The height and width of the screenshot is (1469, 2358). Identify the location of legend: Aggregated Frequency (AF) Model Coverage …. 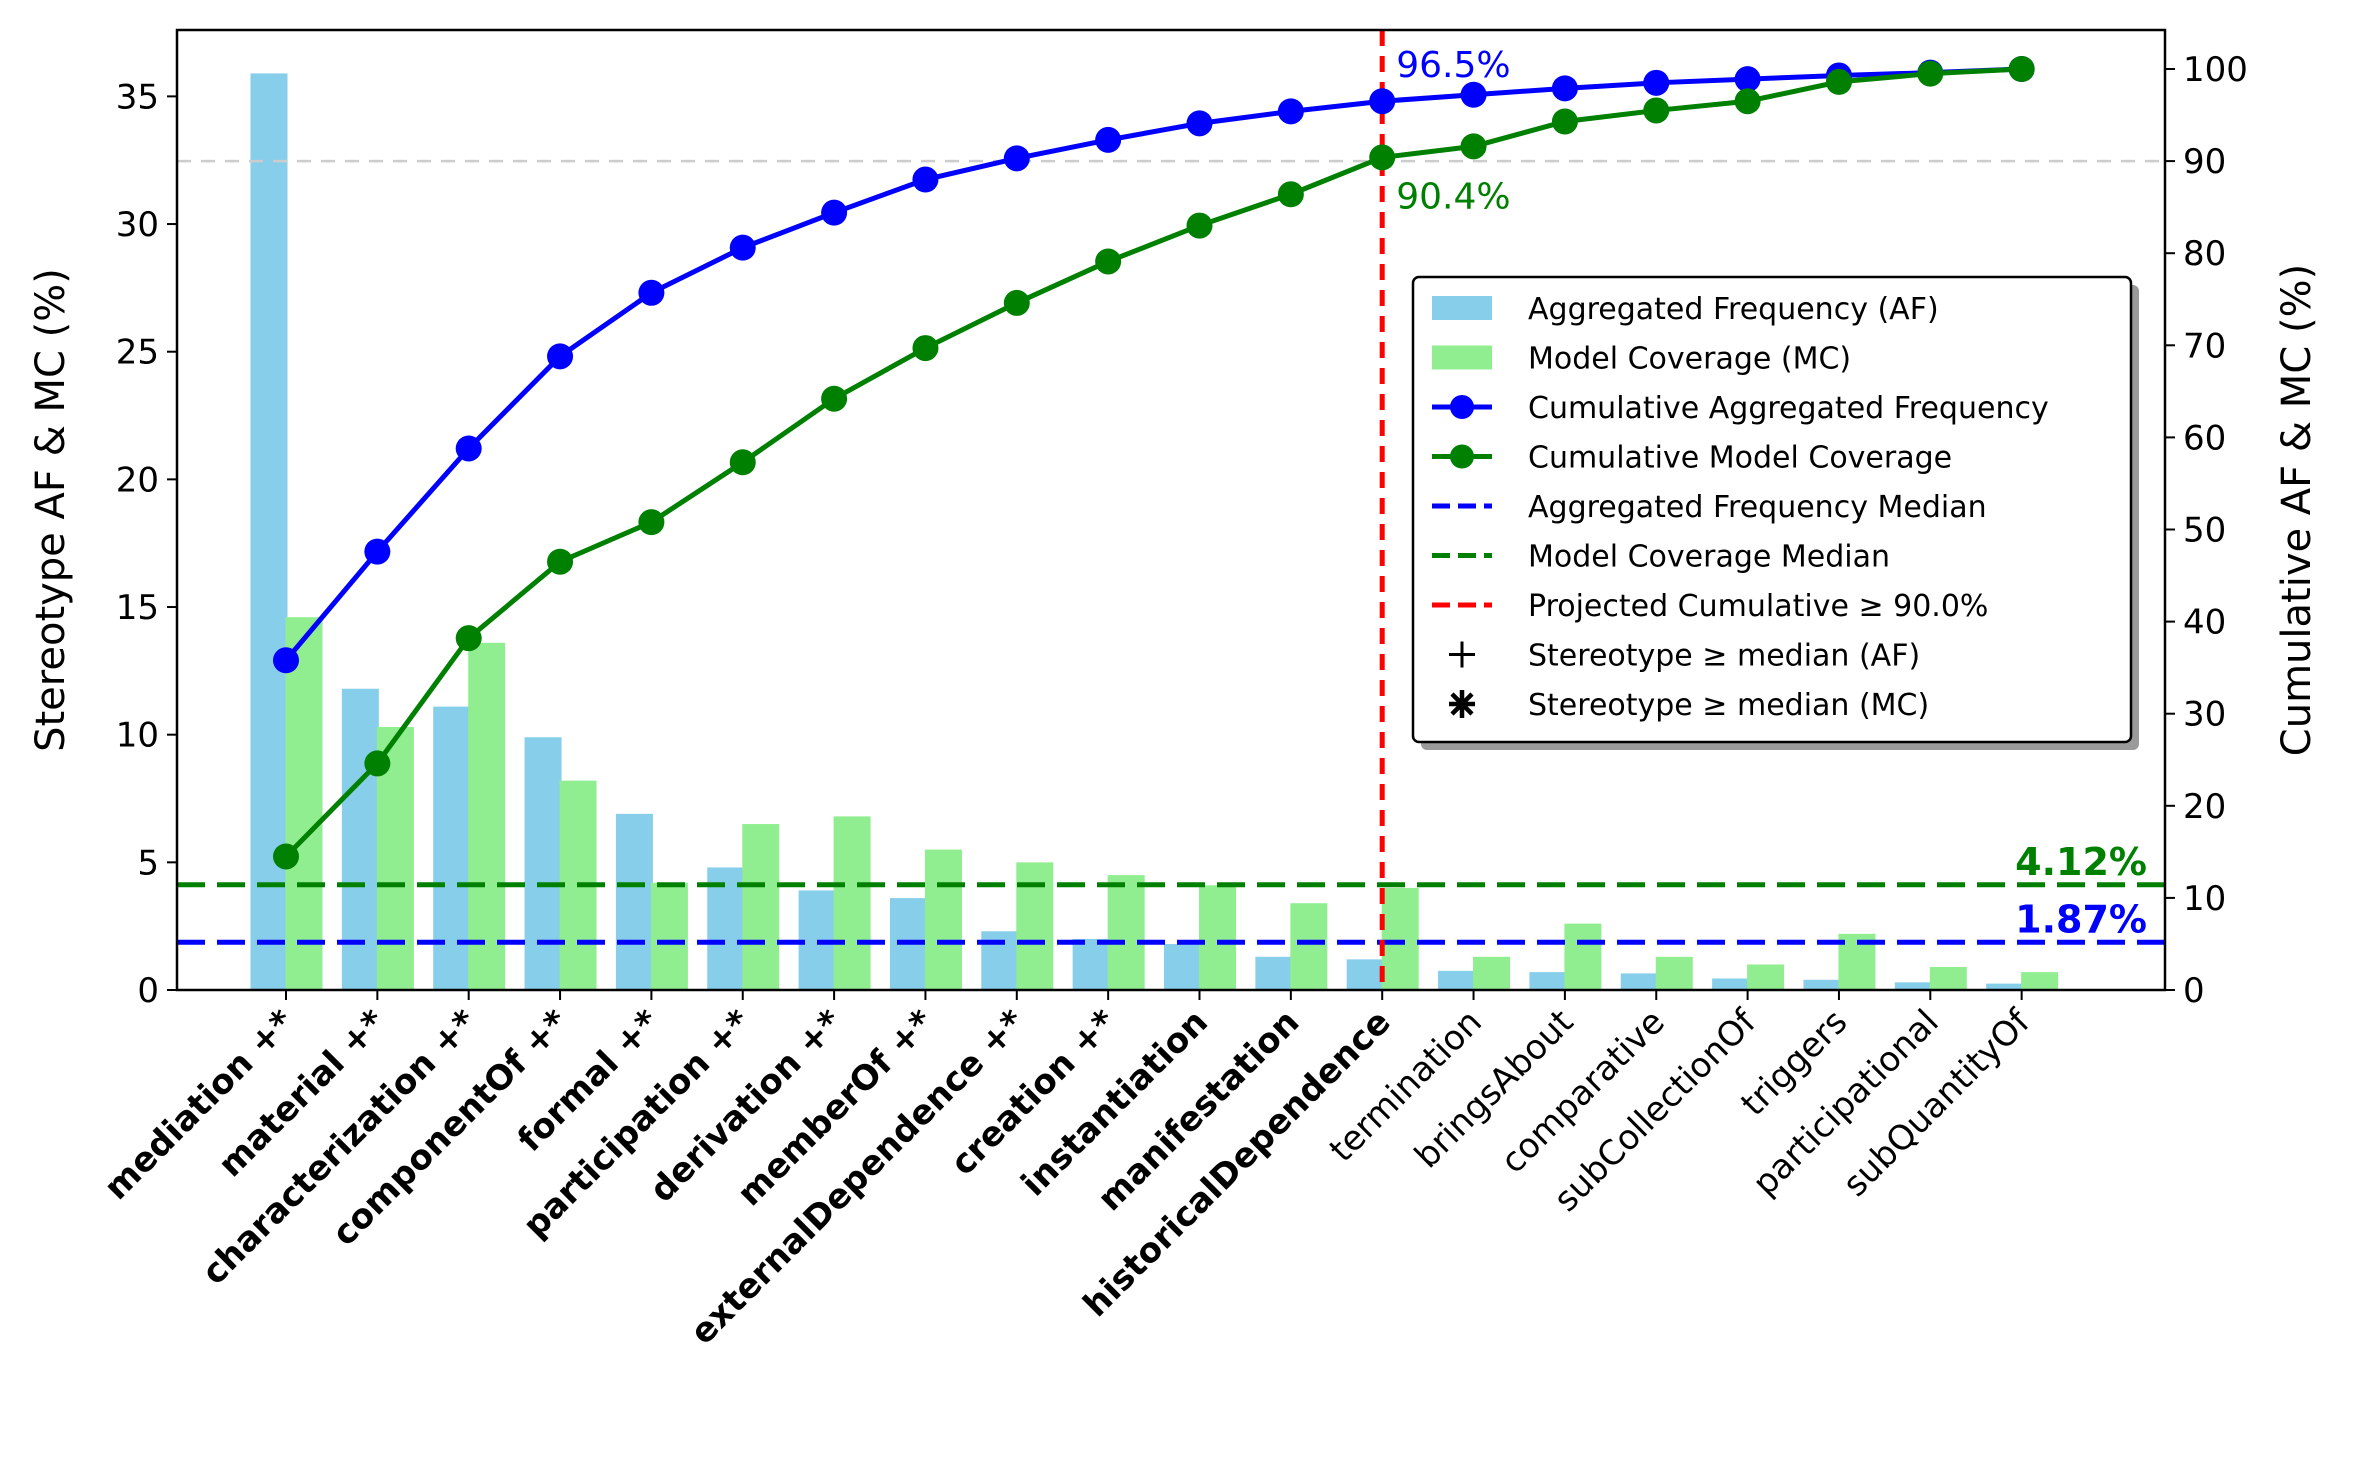
(1775, 512).